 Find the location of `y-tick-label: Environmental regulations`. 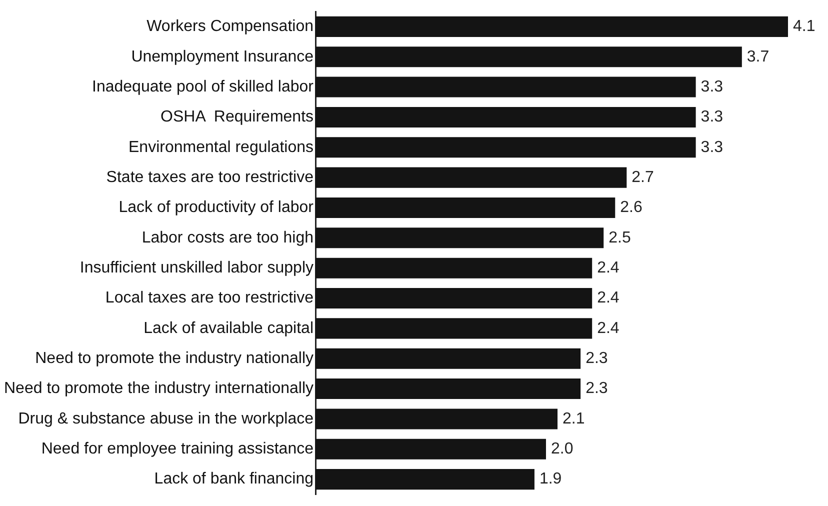

y-tick-label: Environmental regulations is located at coordinates (221, 147).